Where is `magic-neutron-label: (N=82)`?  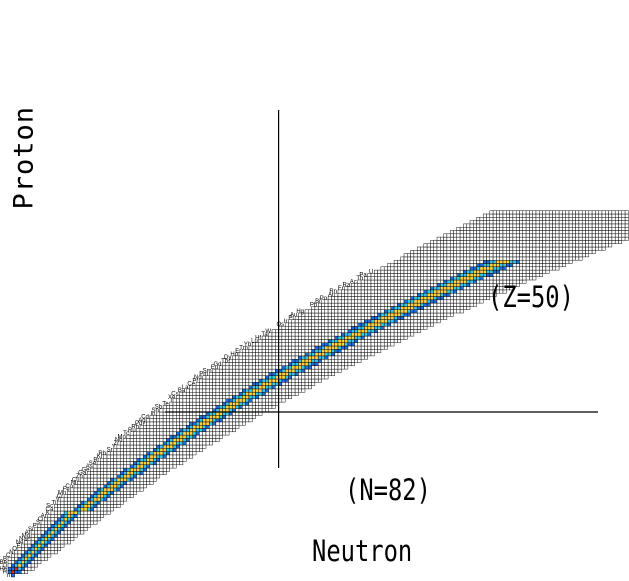
magic-neutron-label: (N=82) is located at coordinates (388, 490).